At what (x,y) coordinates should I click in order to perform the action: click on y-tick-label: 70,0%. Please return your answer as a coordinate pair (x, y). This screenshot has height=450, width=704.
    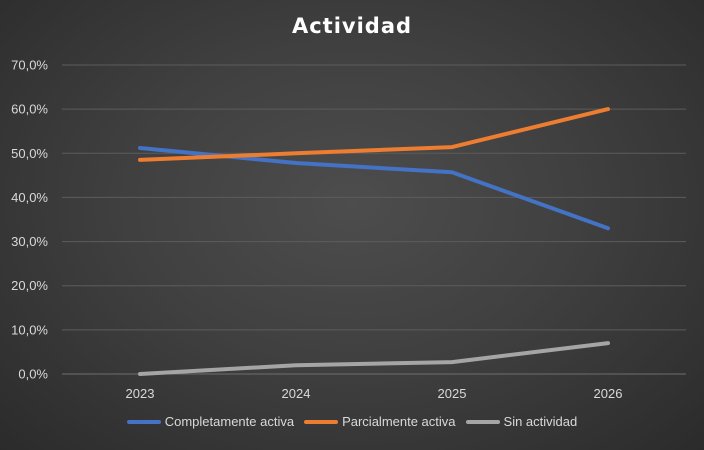
    Looking at the image, I should click on (29, 65).